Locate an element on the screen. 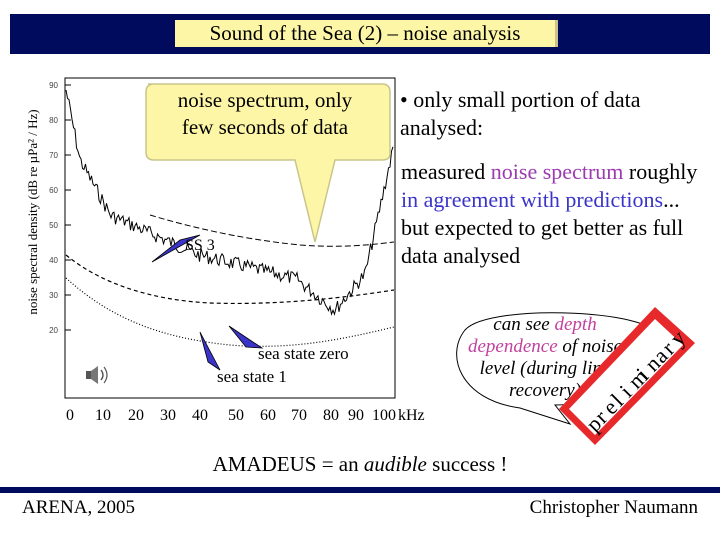  x-tick-label: 40 is located at coordinates (200, 415).